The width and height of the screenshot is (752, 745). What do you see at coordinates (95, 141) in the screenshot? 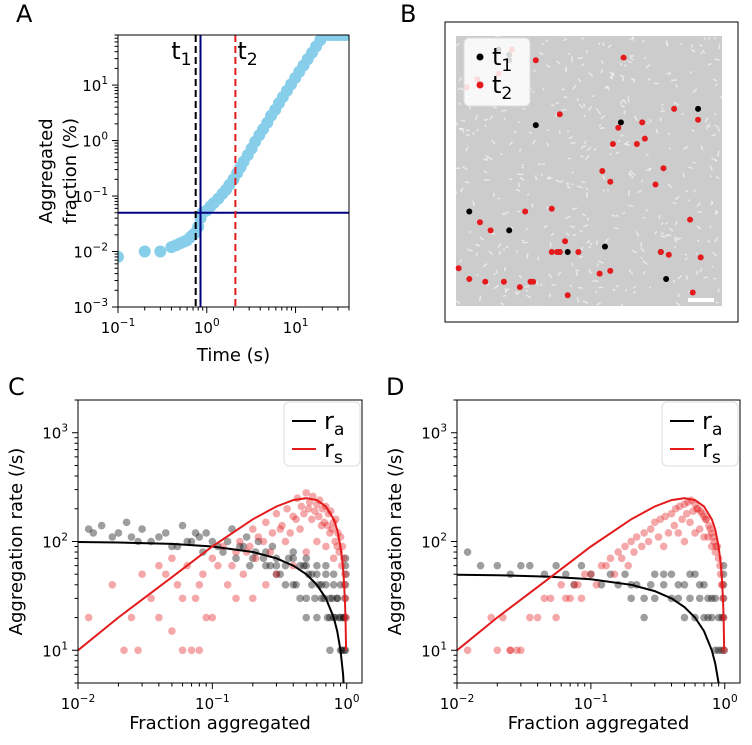
I see `y-tick-label: 10⁰` at bounding box center [95, 141].